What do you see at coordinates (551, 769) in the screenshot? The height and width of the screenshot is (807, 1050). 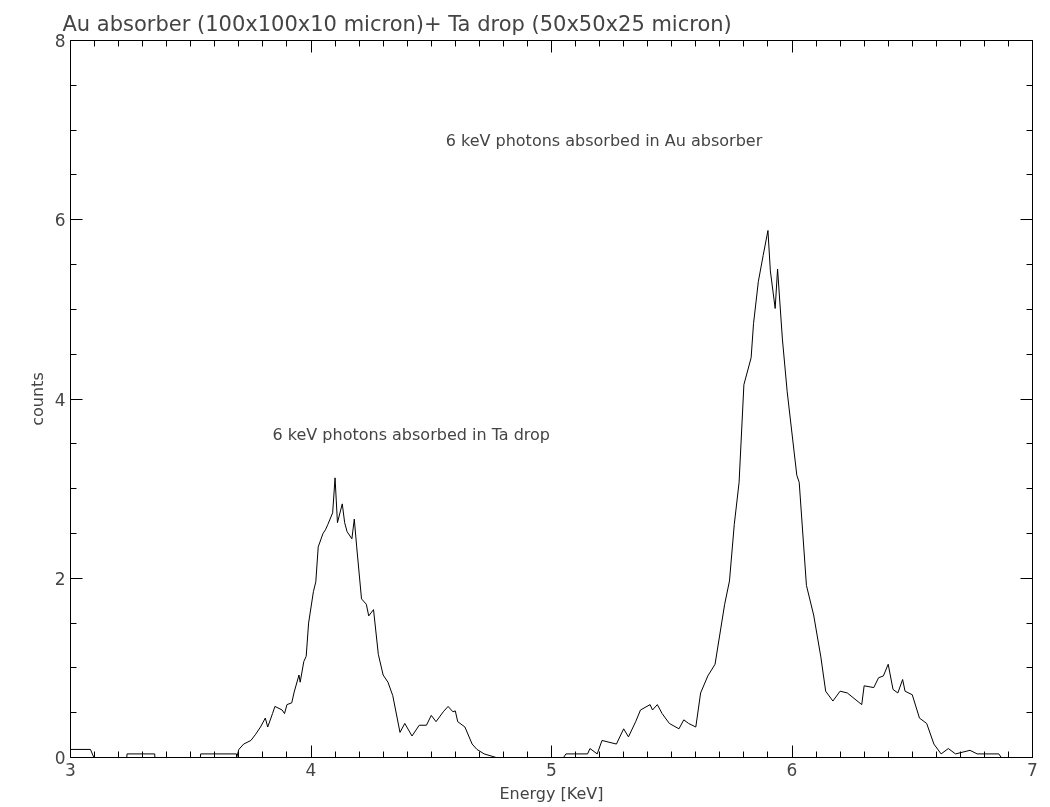 I see `x-tick-label: 5` at bounding box center [551, 769].